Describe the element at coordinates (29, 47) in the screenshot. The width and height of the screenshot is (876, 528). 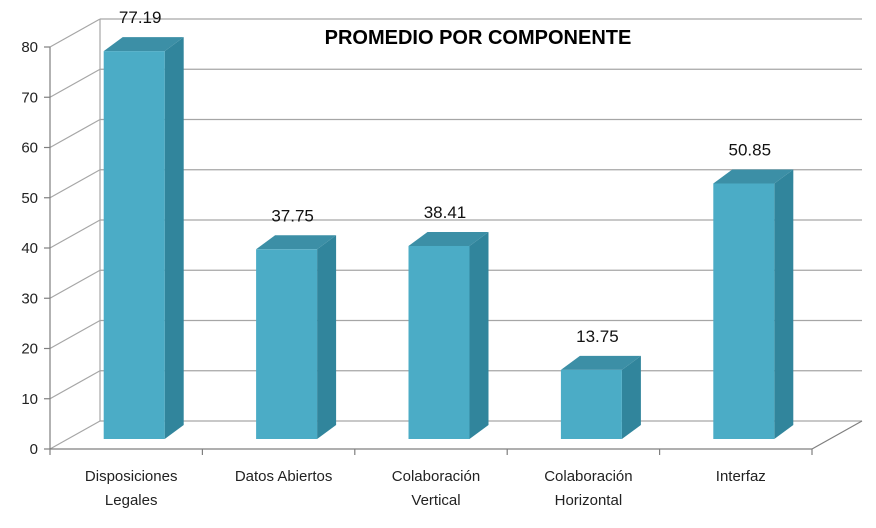
I see `y-tick-label: 80` at that location.